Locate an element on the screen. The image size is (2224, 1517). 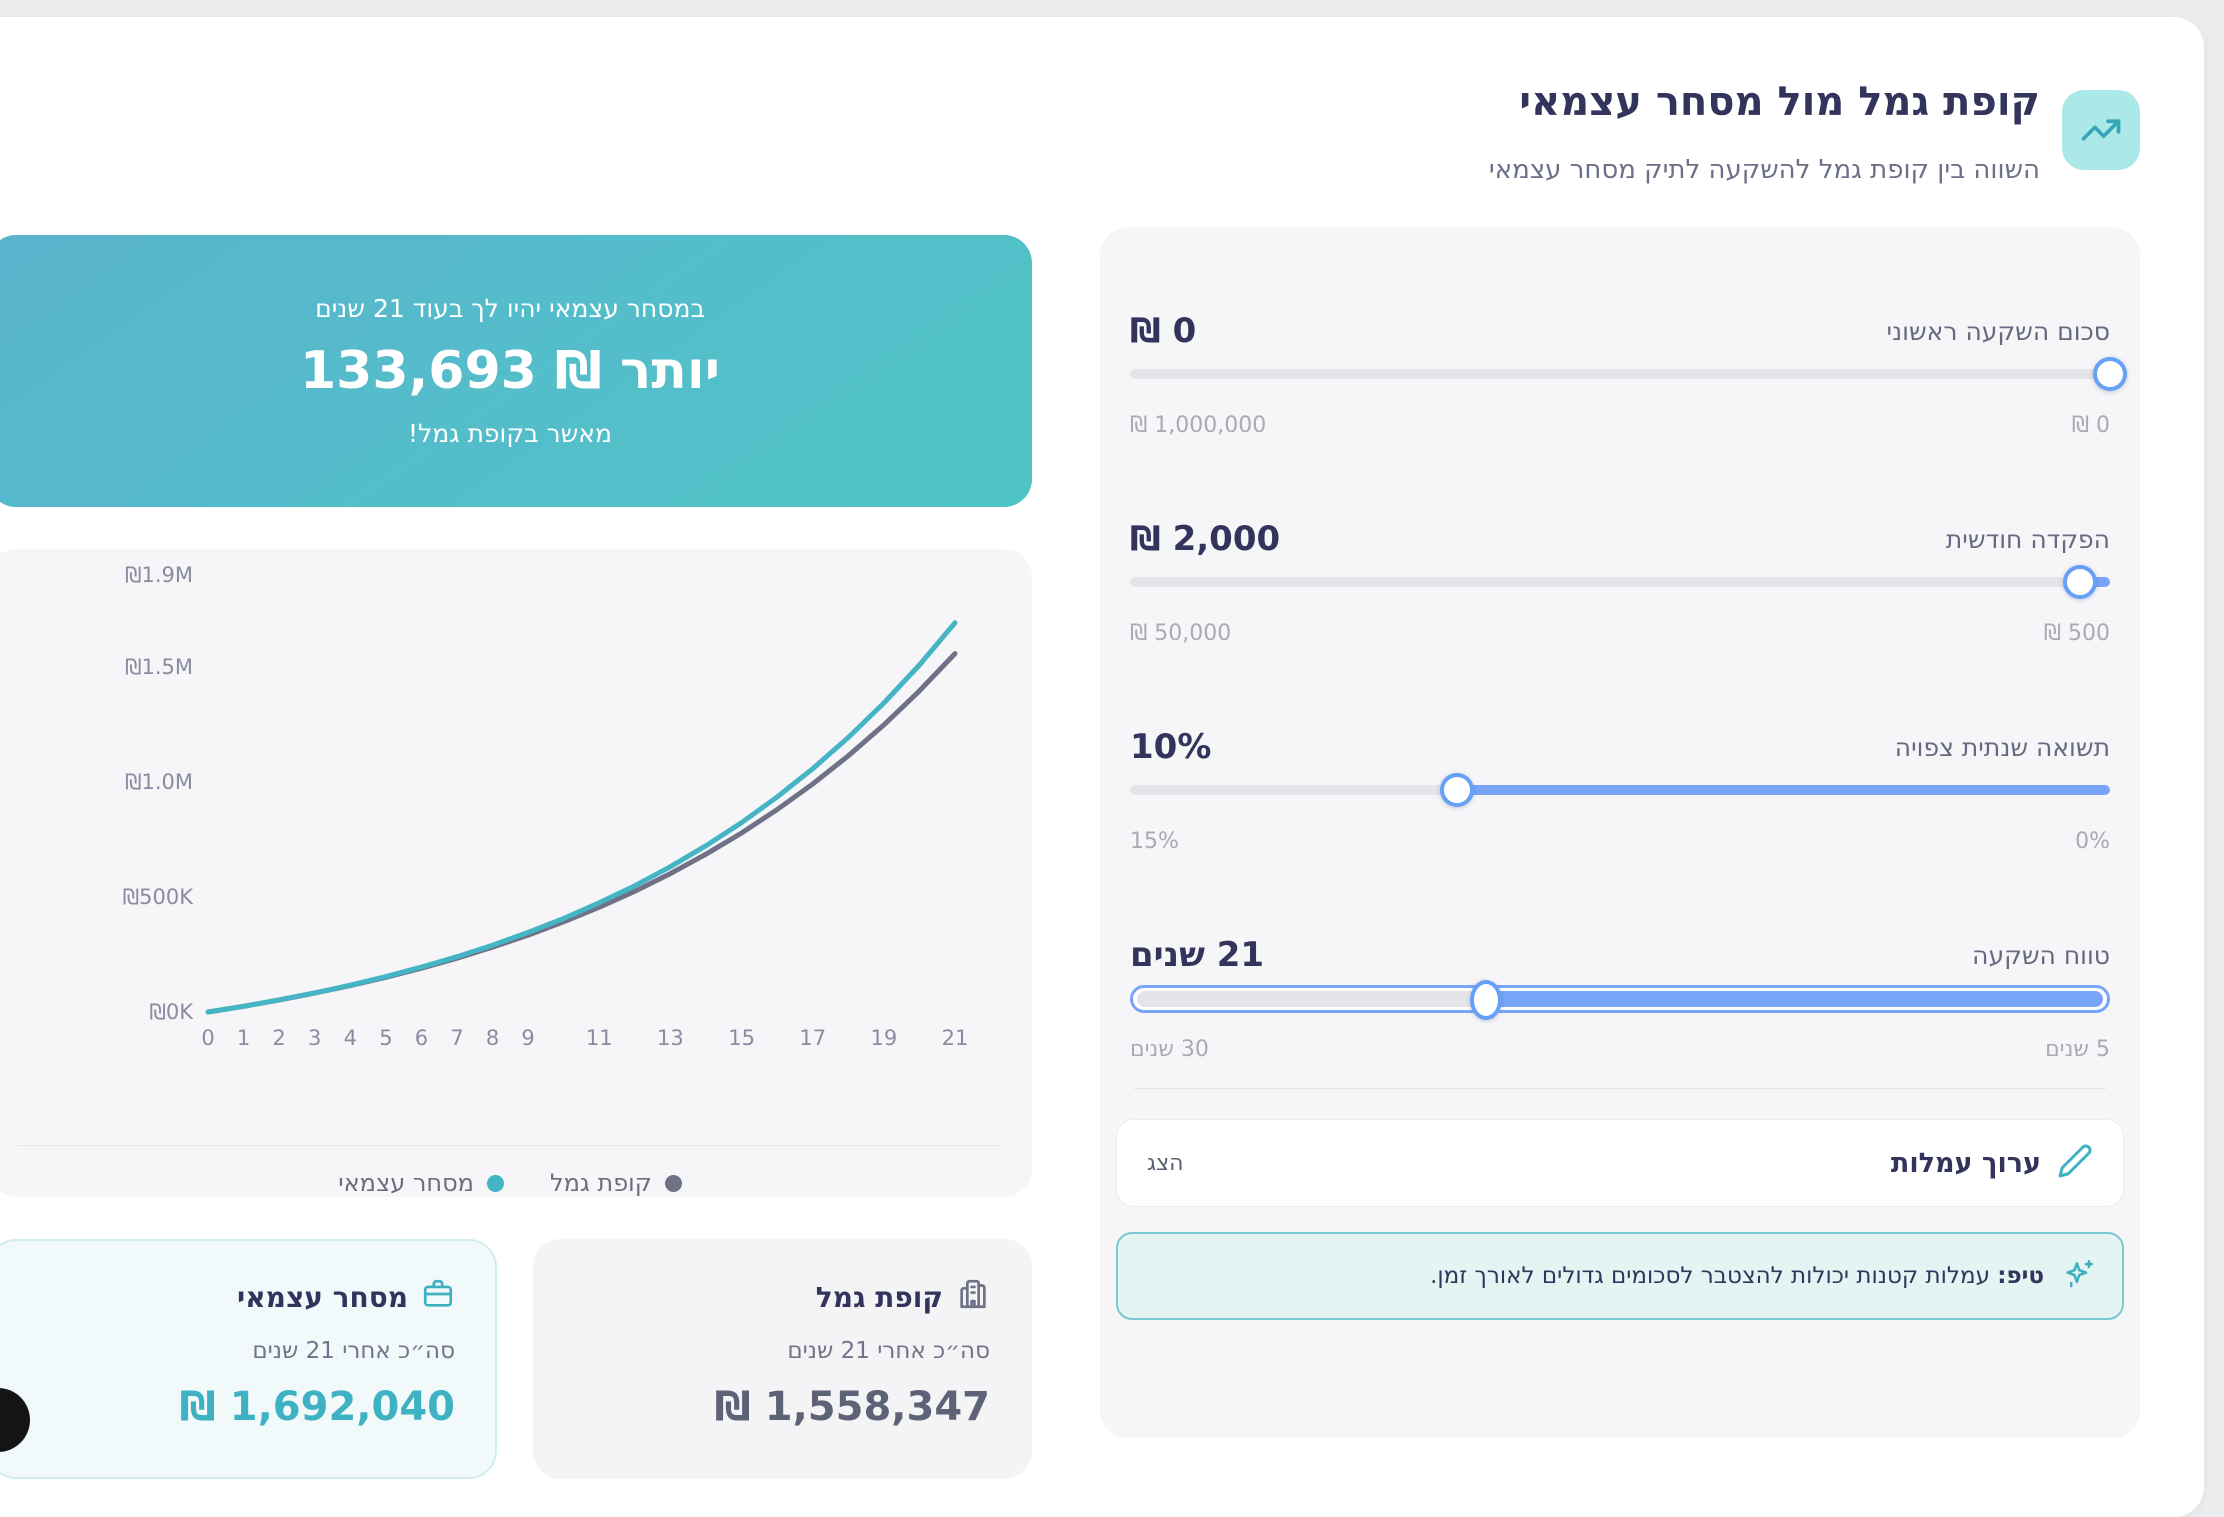
slider-value: 2,000 ₪ is located at coordinates (1205, 539).